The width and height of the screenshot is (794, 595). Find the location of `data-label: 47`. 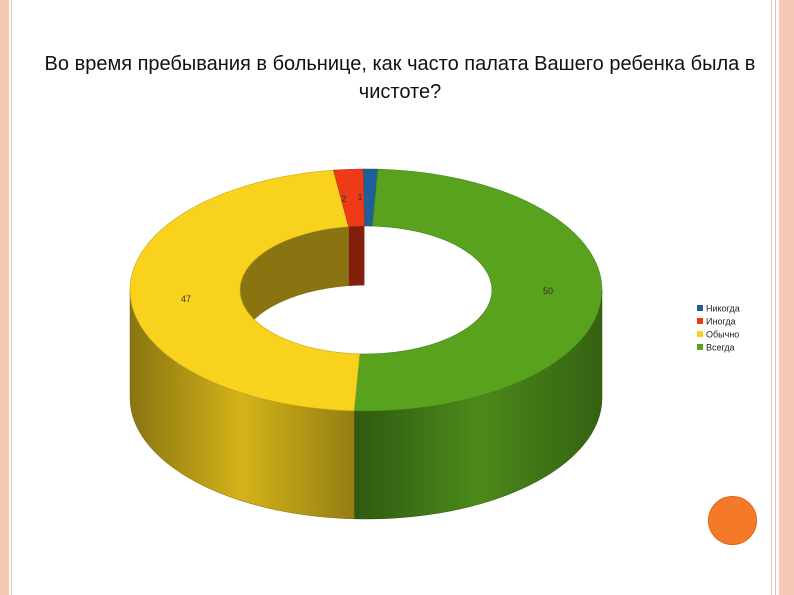

data-label: 47 is located at coordinates (186, 299).